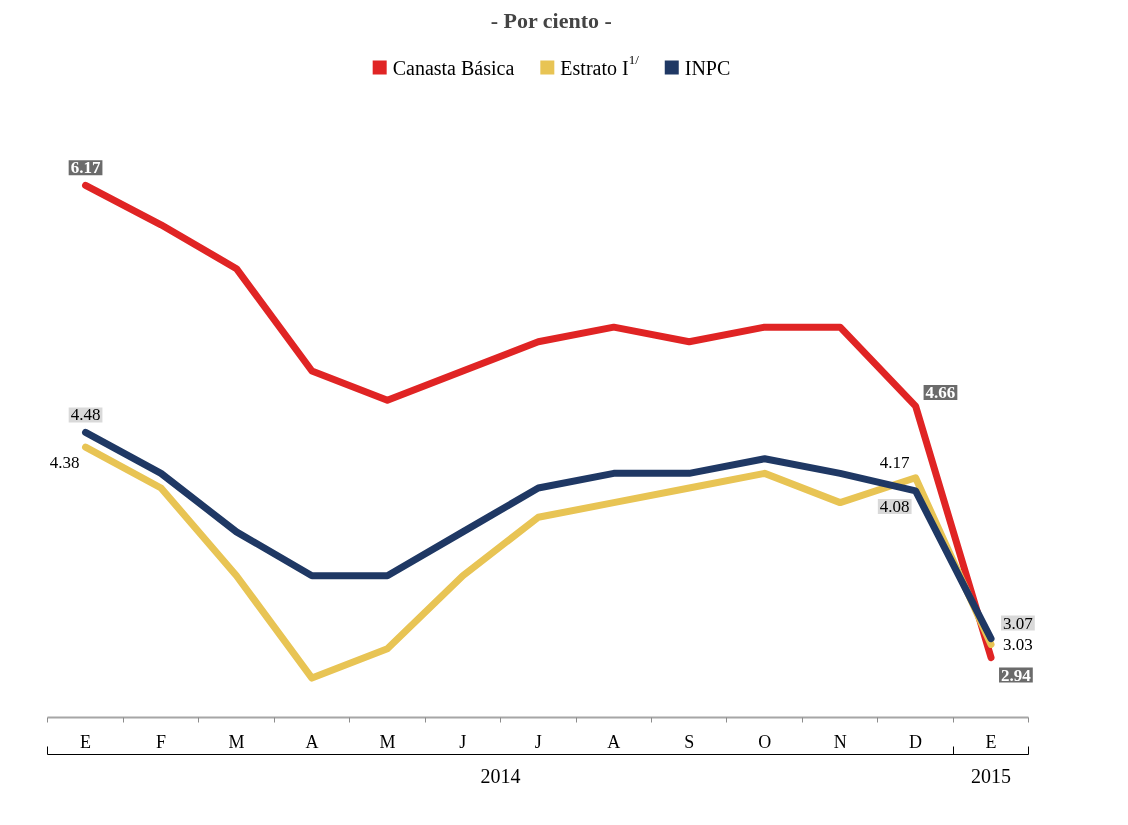  What do you see at coordinates (689, 741) in the screenshot?
I see `x-tick-label: S` at bounding box center [689, 741].